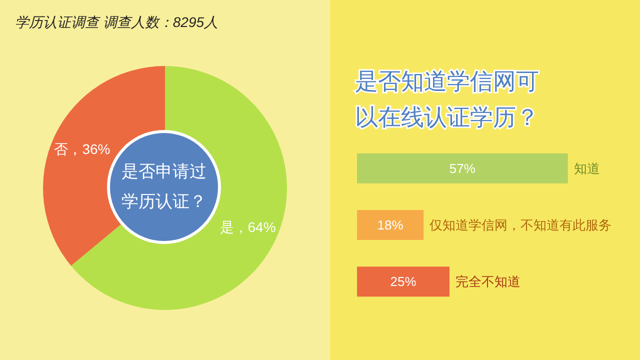 The width and height of the screenshot is (640, 360). Describe the element at coordinates (447, 99) in the screenshot. I see `chart-title: 是否知道学信网可以在线认证学历？` at that location.